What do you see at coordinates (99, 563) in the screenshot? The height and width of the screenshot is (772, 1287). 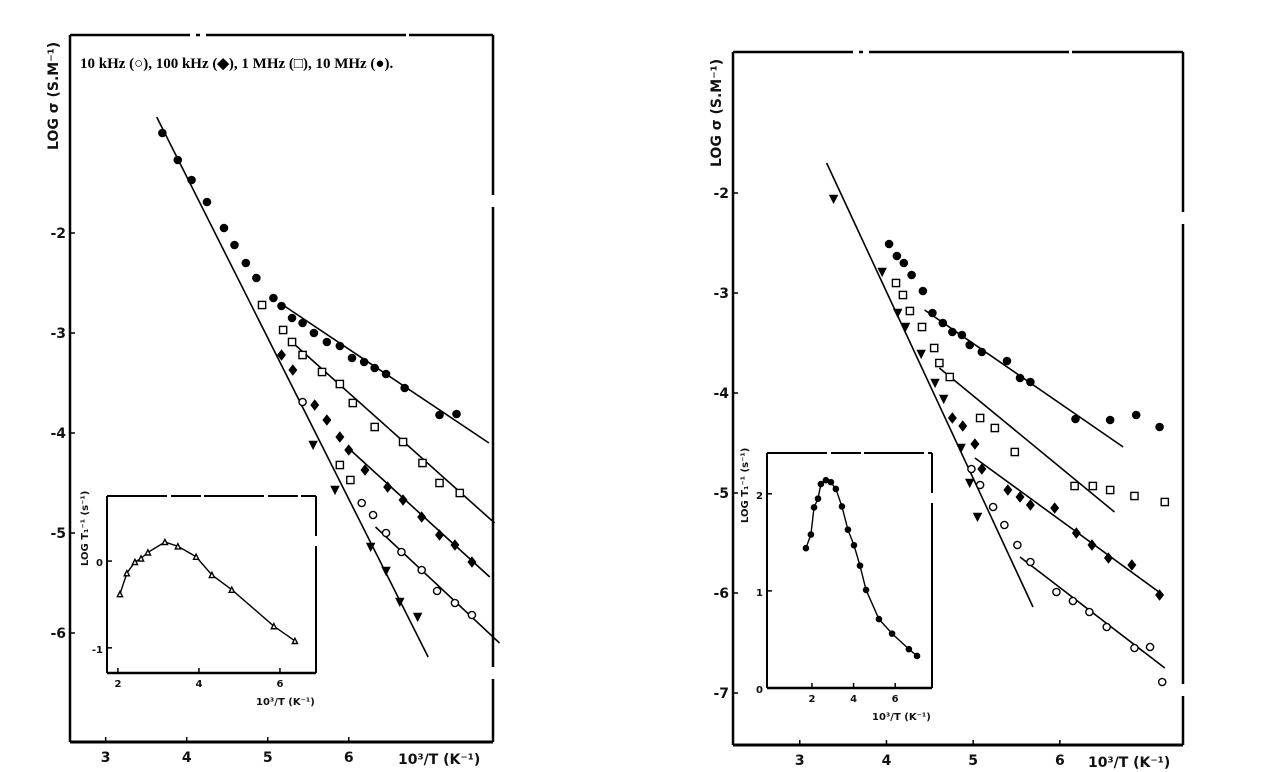 I see `y-tick-label: 0` at bounding box center [99, 563].